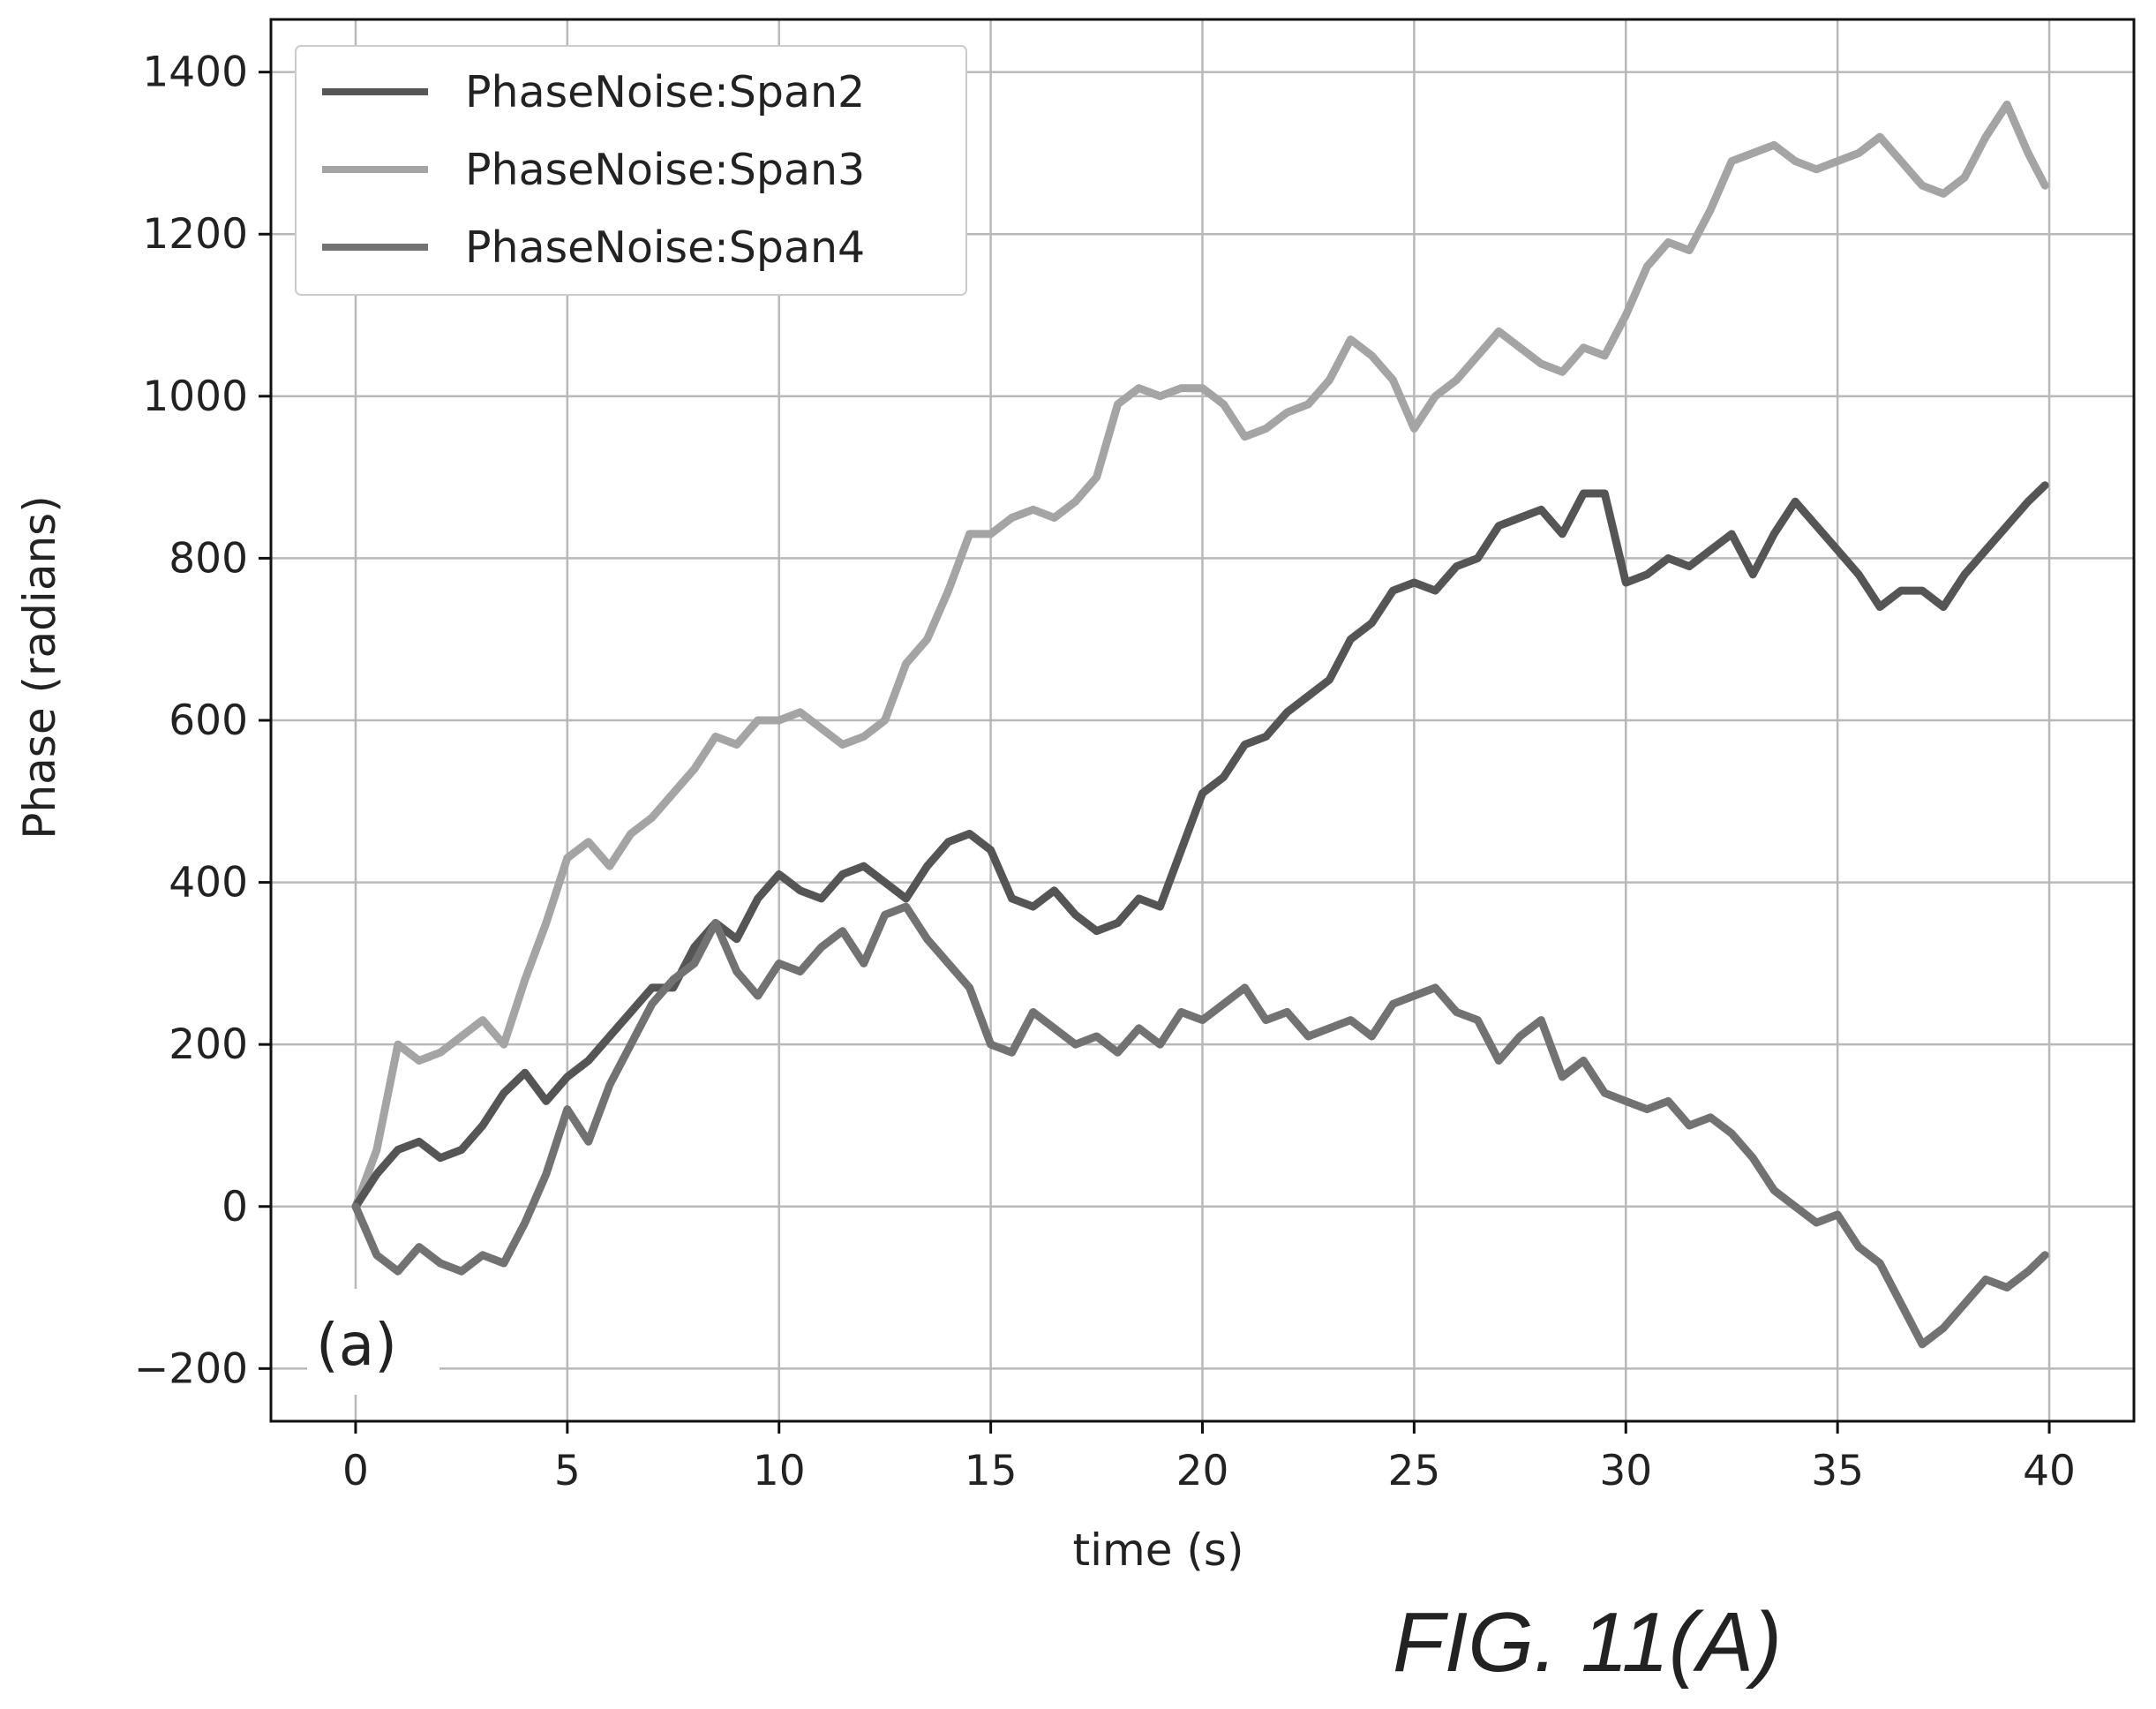  I want to click on x-tick-label: 25, so click(1414, 1471).